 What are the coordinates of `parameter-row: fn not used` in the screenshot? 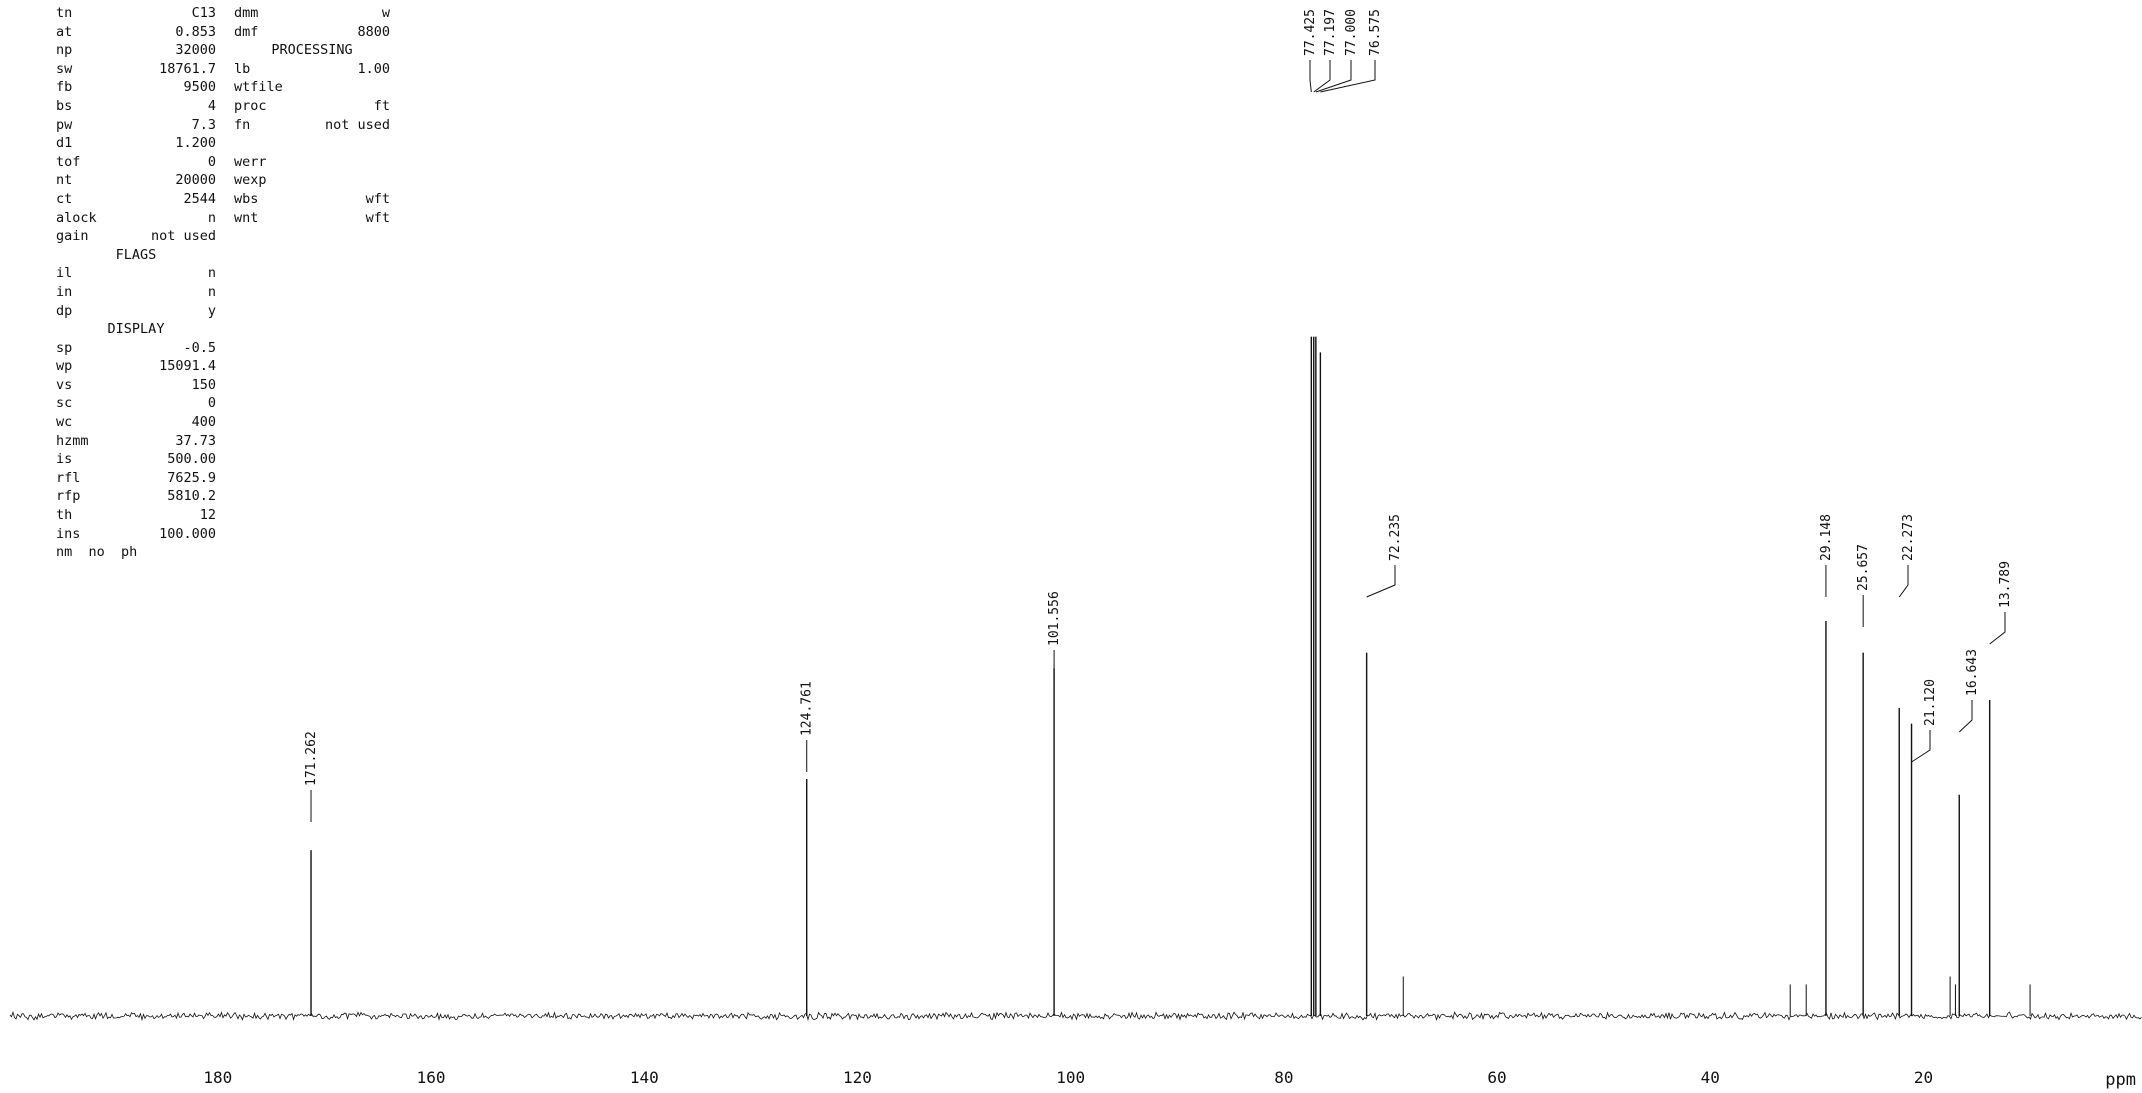 It's located at (312, 125).